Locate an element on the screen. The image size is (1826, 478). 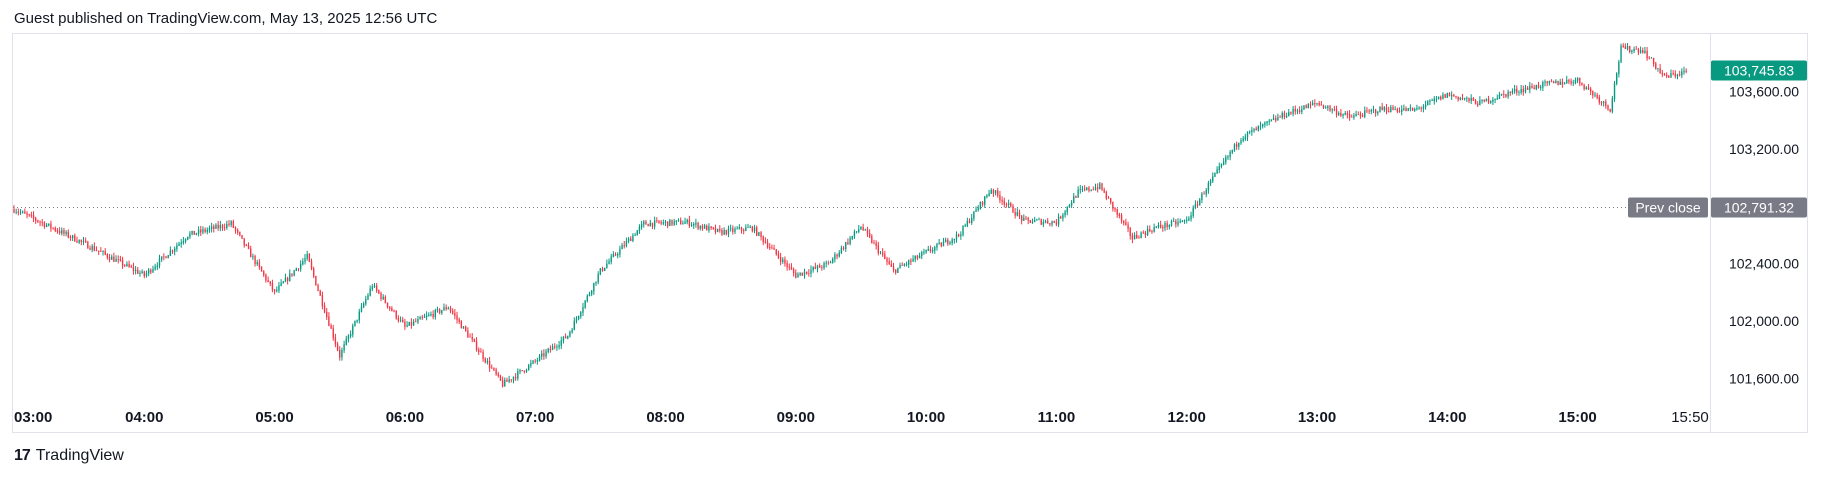
prev-close-label: 102,791.32 is located at coordinates (1759, 207).